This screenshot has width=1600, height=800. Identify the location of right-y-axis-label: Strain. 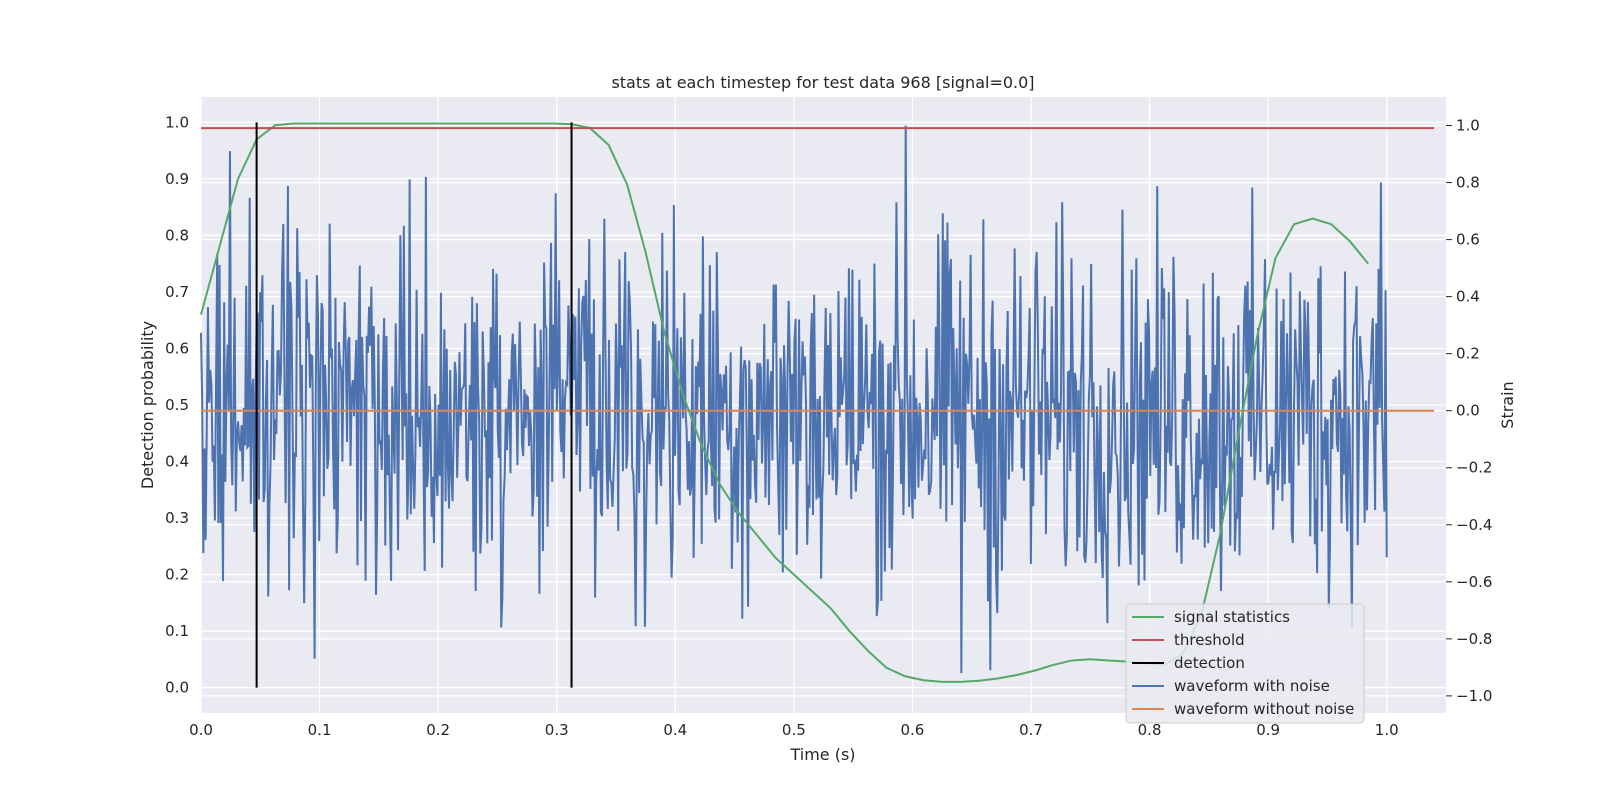
(1507, 404).